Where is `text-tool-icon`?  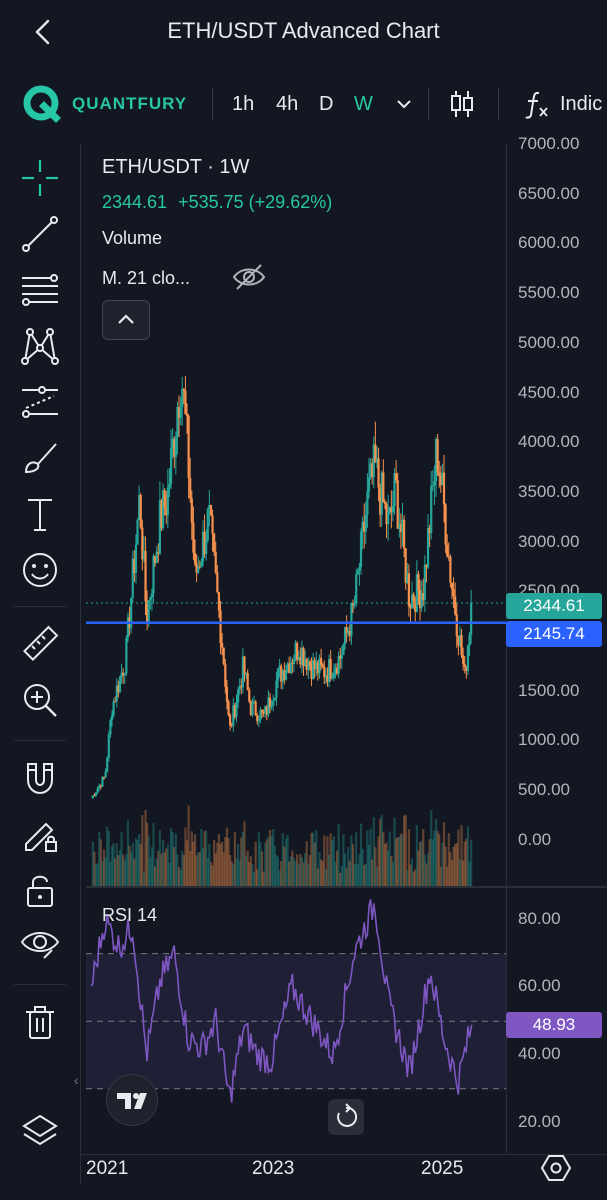
text-tool-icon is located at coordinates (40, 514).